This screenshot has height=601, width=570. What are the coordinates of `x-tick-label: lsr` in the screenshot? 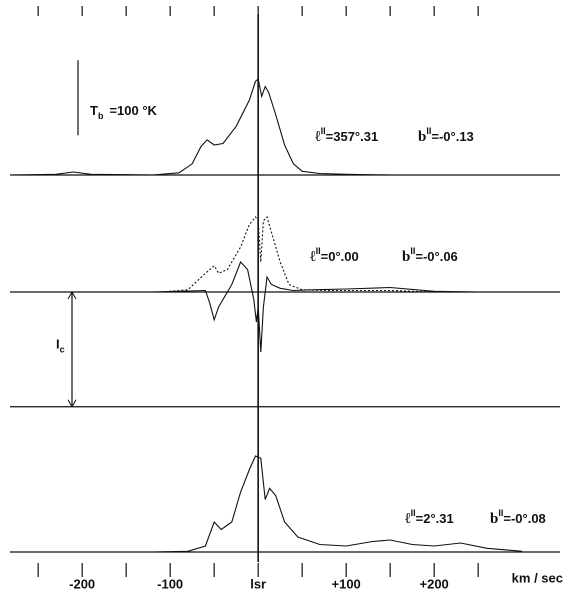 It's located at (258, 583).